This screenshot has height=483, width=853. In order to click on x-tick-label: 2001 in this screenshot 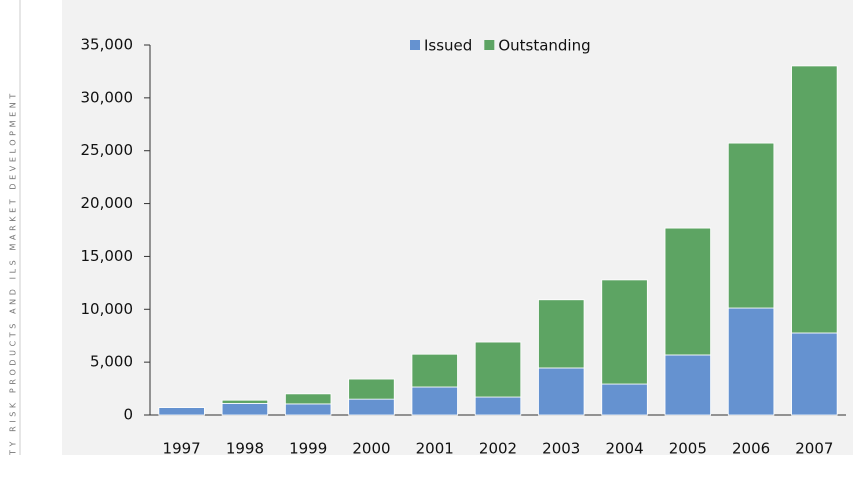, I will do `click(435, 449)`.